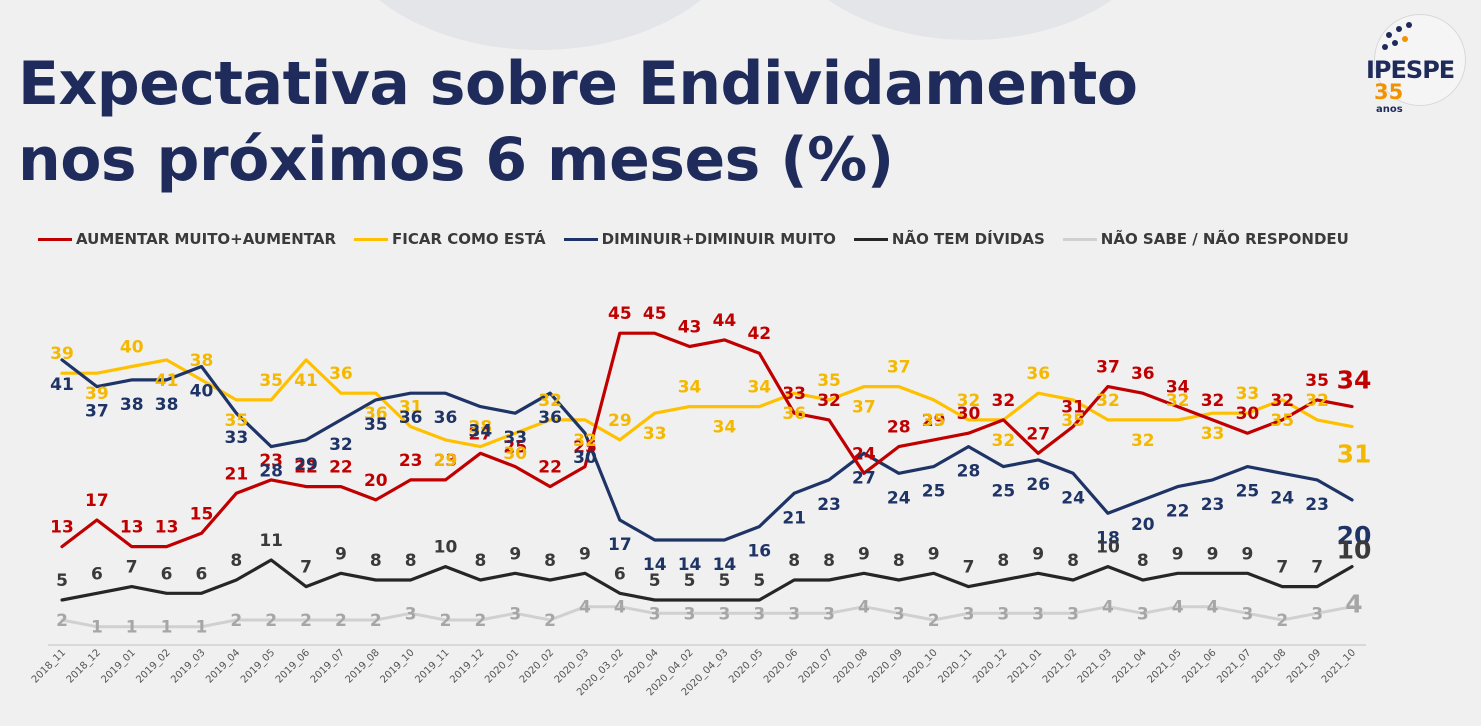 The width and height of the screenshot is (1481, 726). What do you see at coordinates (49, 666) in the screenshot?
I see `x-tick-label: 2018_11` at bounding box center [49, 666].